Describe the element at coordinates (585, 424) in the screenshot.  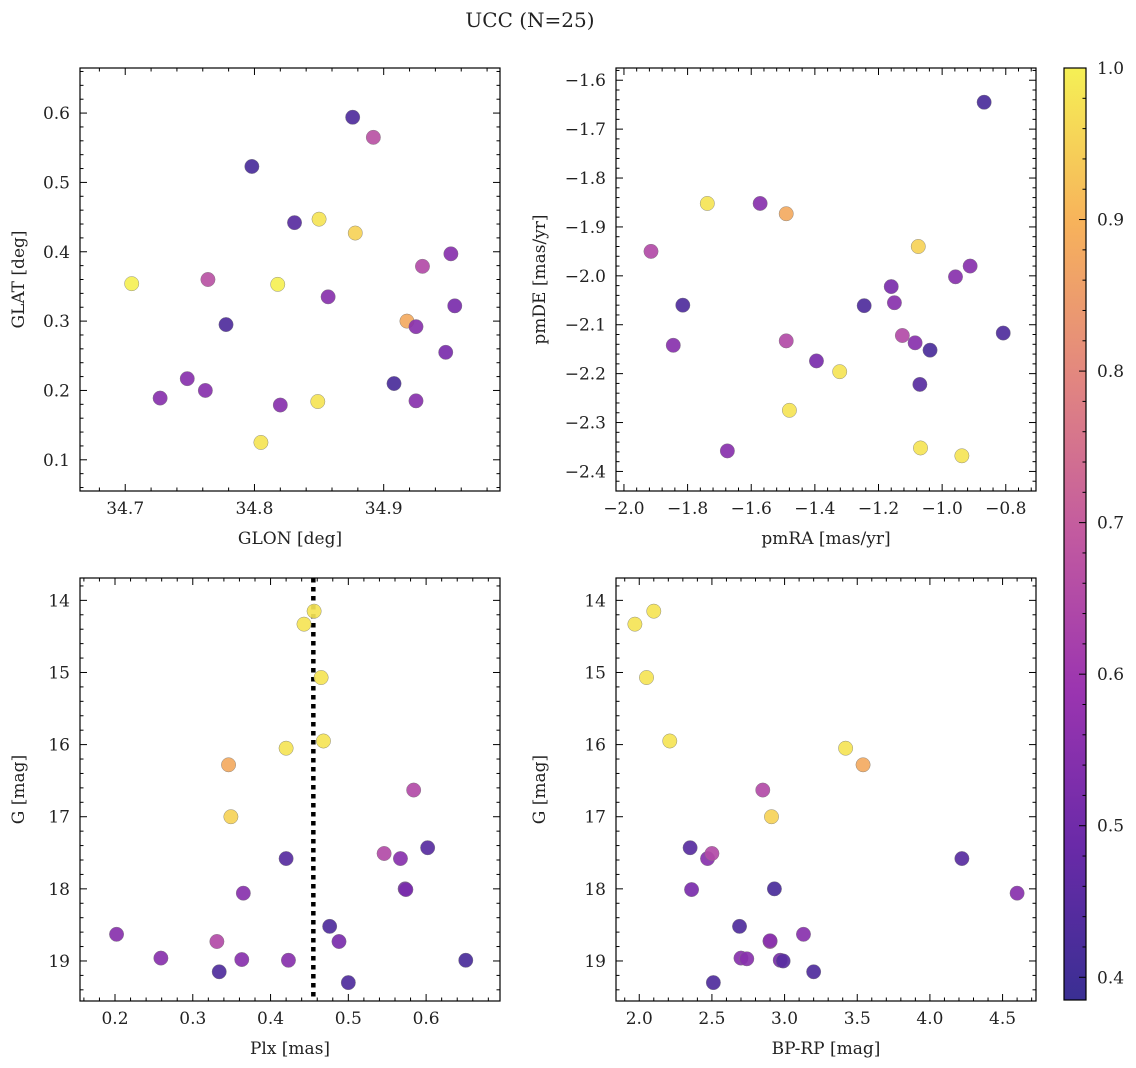
I see `y-tick-label: −2.3` at that location.